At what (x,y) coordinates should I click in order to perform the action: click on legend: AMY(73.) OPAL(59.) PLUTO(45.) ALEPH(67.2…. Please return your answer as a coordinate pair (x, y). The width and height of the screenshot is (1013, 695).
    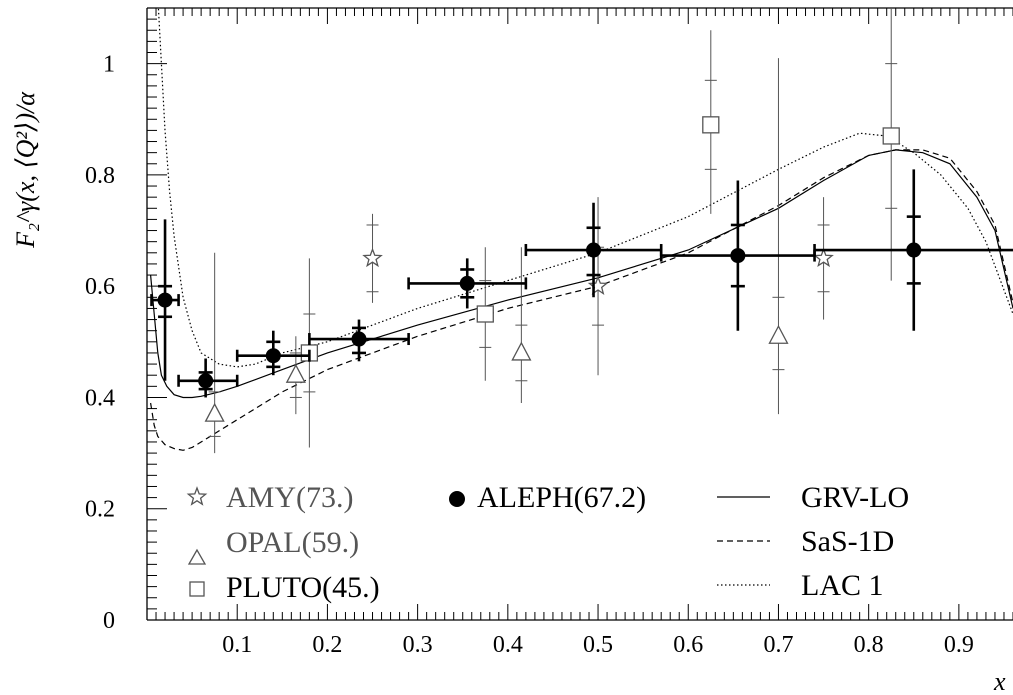
    Looking at the image, I should click on (547, 542).